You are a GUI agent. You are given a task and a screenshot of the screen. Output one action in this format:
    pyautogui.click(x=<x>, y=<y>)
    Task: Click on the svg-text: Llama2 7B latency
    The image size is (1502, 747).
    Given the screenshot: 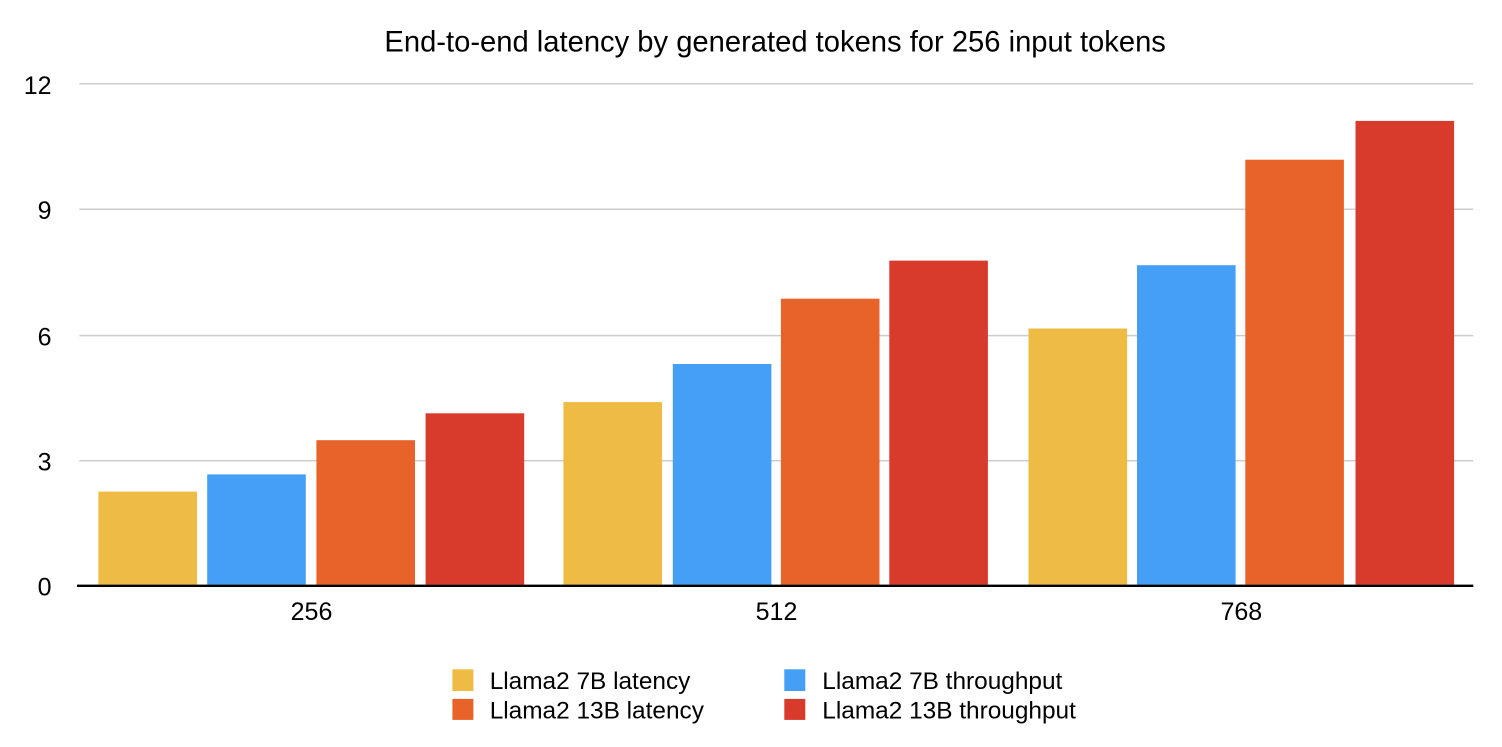 What is the action you would take?
    pyautogui.click(x=590, y=681)
    